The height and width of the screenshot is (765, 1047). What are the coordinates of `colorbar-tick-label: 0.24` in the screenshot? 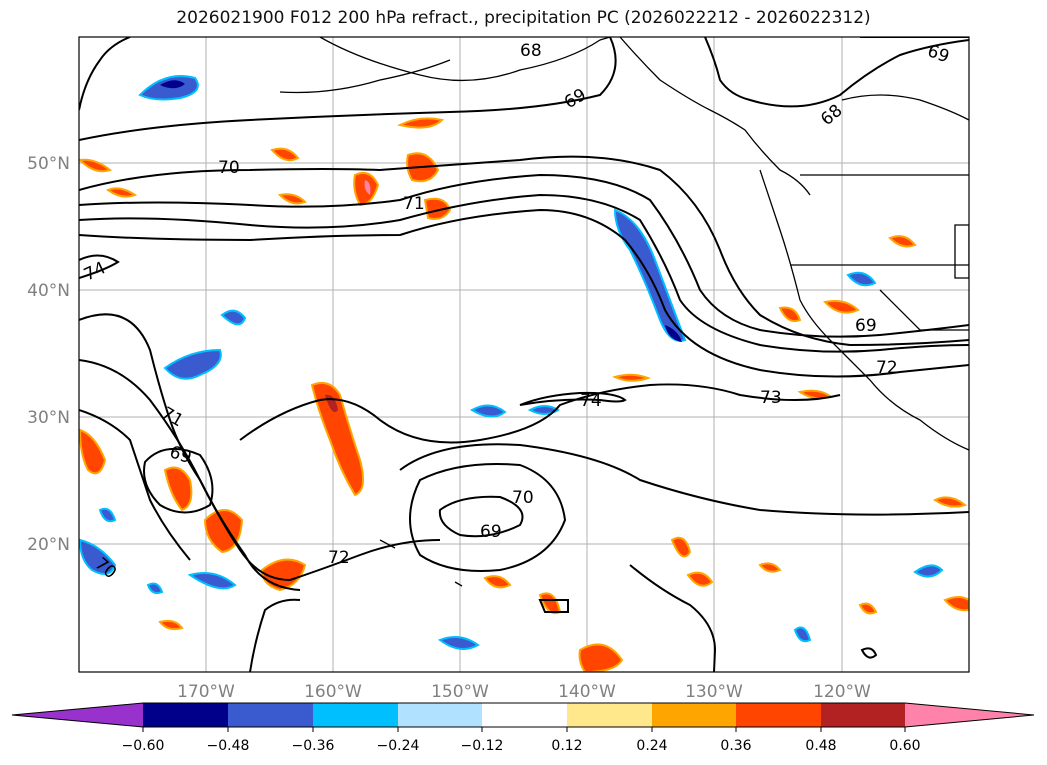 It's located at (651, 746).